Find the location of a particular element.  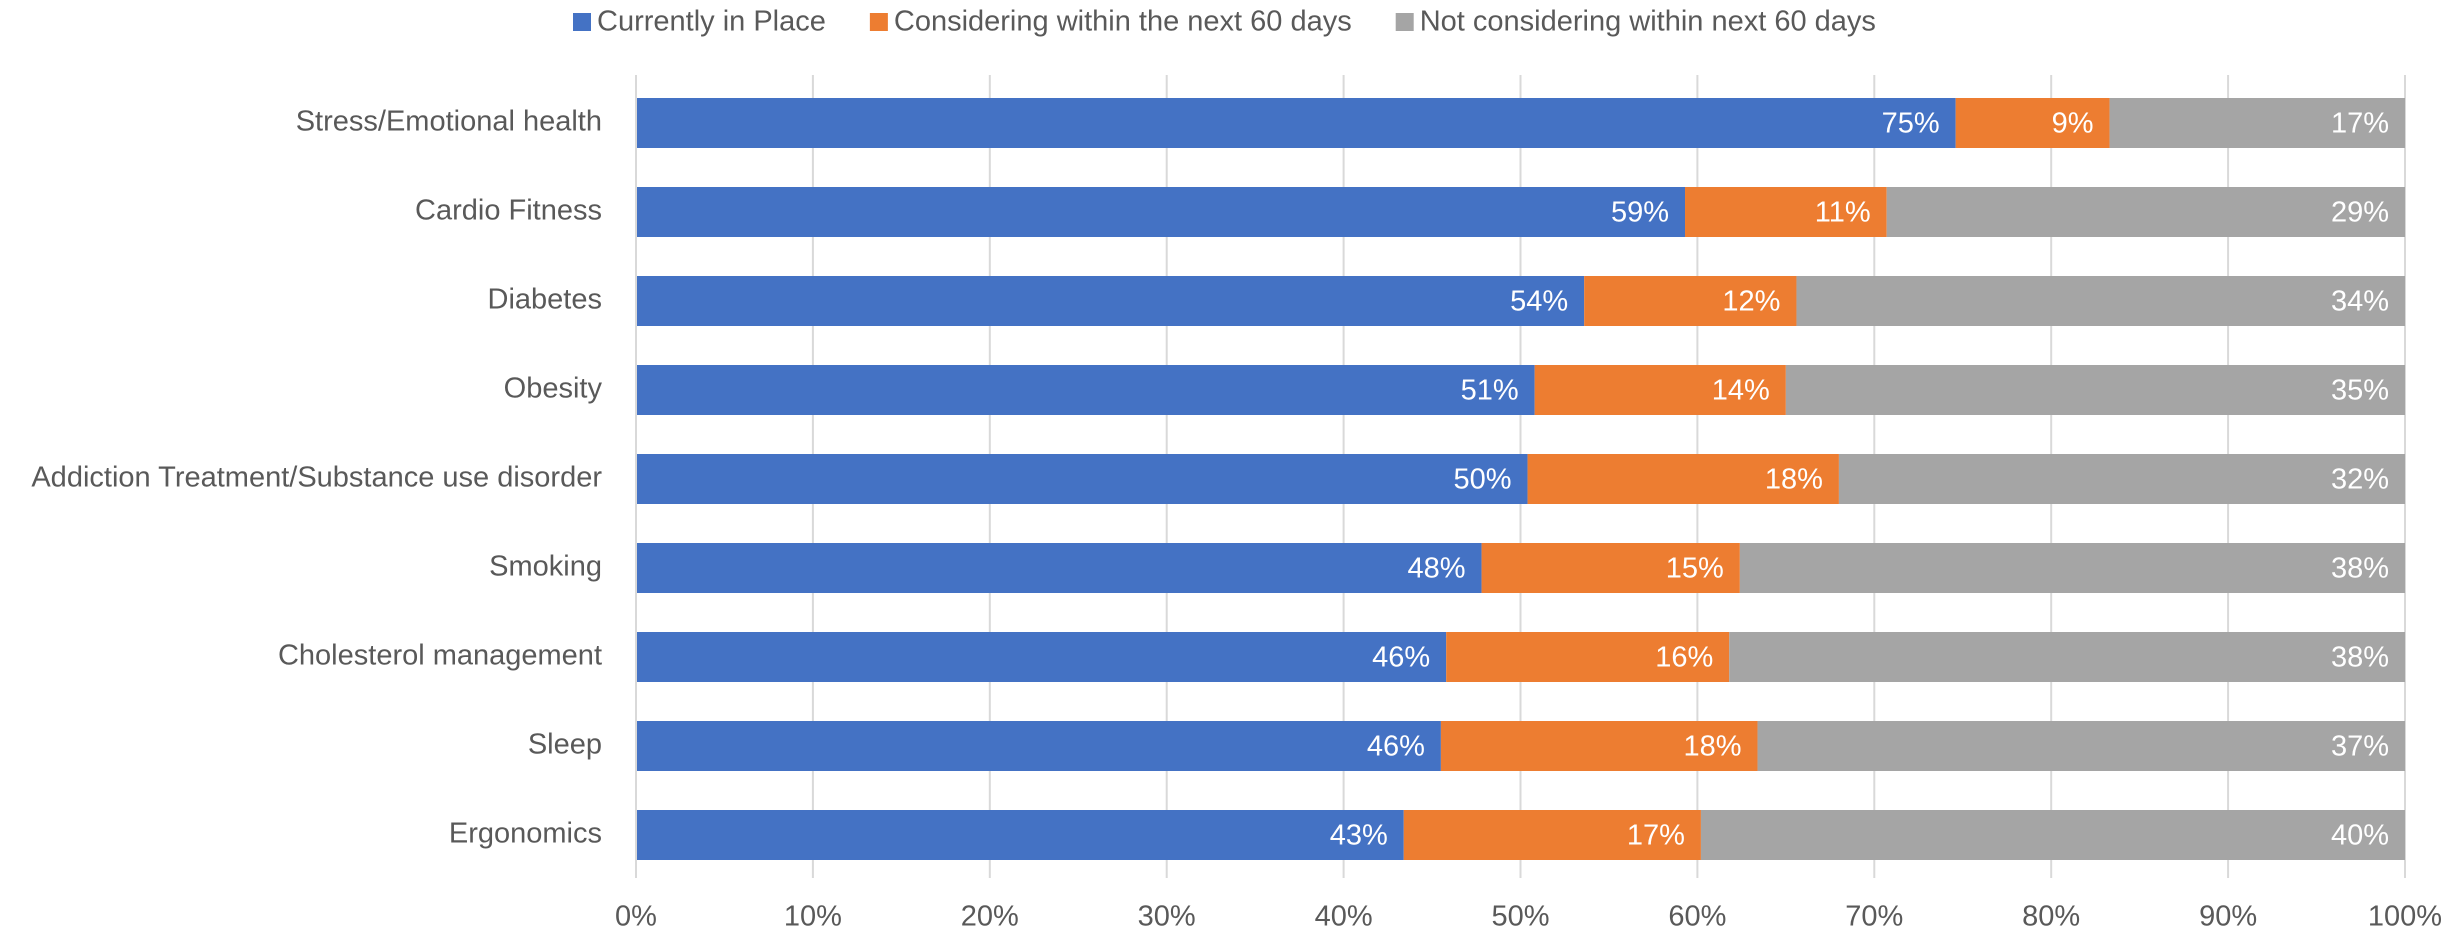

x-tick-label: 90% is located at coordinates (2228, 915).